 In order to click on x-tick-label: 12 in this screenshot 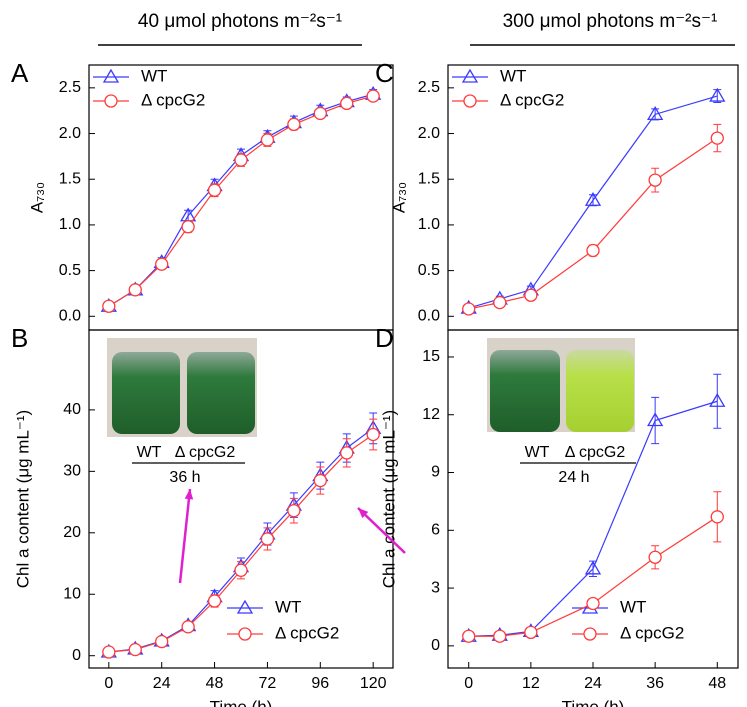, I will do `click(531, 683)`.